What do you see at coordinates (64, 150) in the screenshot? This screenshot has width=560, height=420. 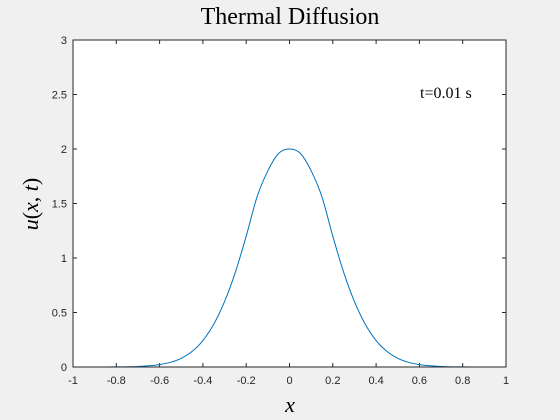 I see `y-tick-label: 2` at bounding box center [64, 150].